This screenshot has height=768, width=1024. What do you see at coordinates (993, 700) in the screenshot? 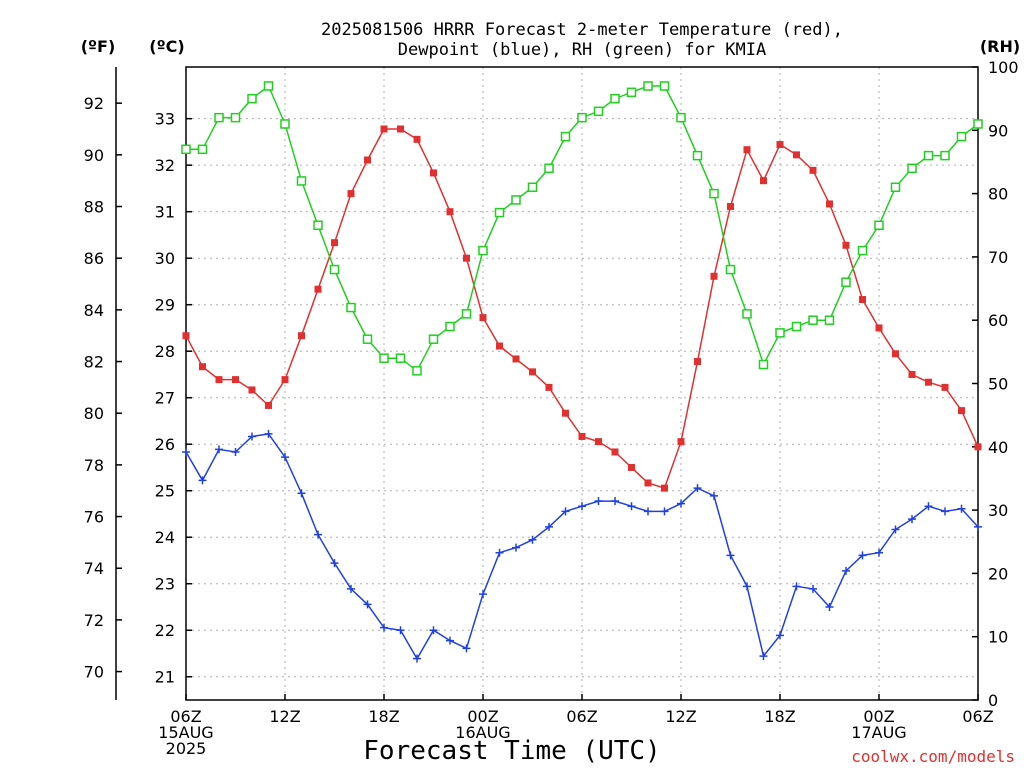
I see `rh-tick-label: 0` at bounding box center [993, 700].